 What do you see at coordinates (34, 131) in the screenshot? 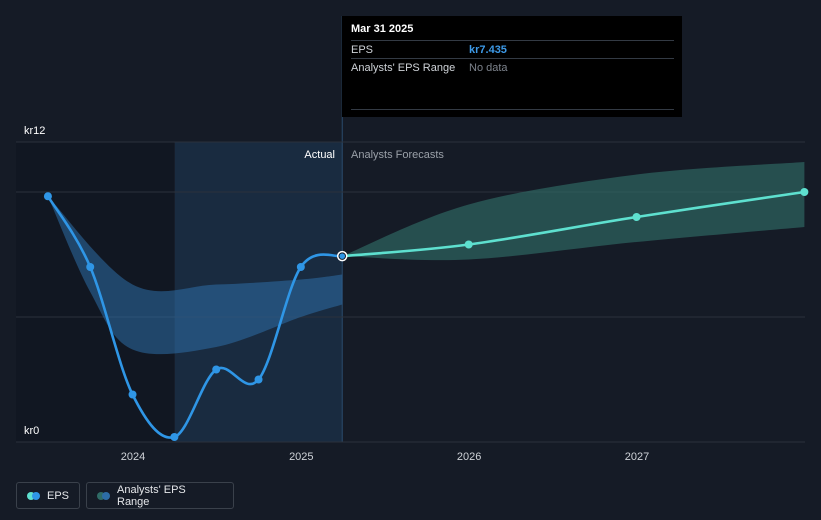
I see `y-label-top: kr12` at bounding box center [34, 131].